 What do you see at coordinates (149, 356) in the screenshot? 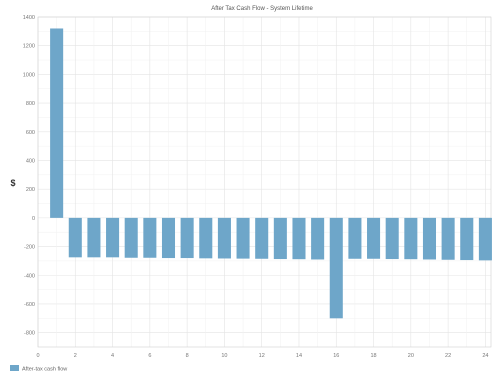
I see `x-tick-label: 6` at bounding box center [149, 356].